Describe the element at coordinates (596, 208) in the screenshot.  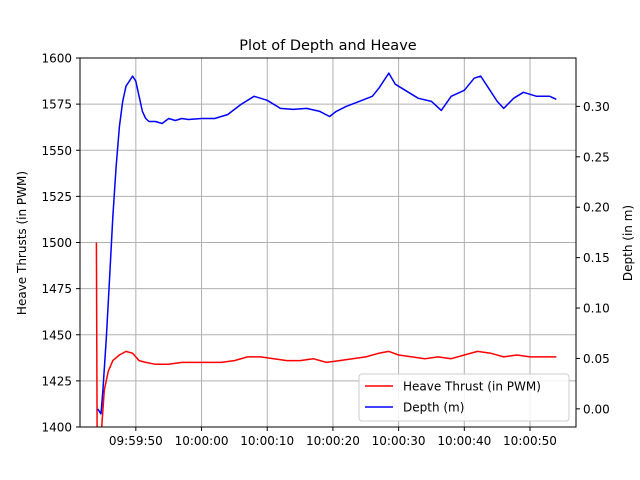
I see `y-right-tick-label: 0.20` at that location.